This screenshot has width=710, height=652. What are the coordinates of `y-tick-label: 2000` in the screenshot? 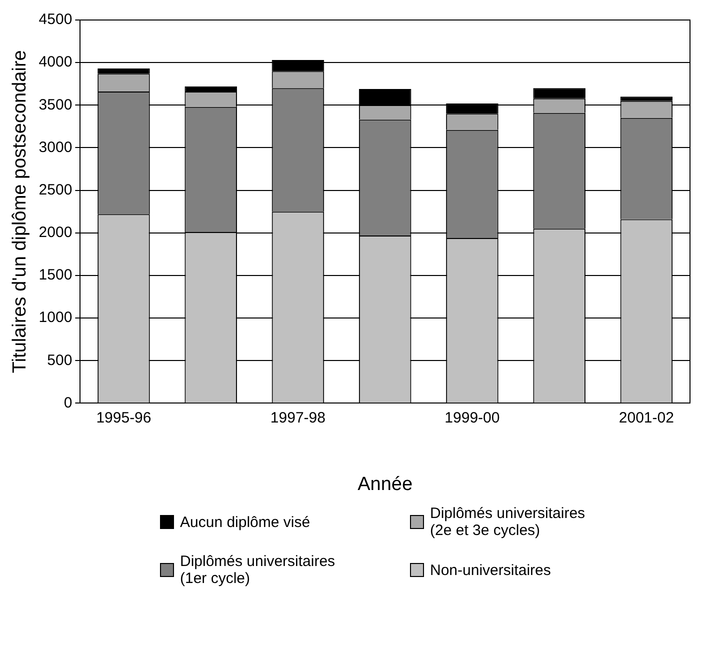 It's located at (55, 233).